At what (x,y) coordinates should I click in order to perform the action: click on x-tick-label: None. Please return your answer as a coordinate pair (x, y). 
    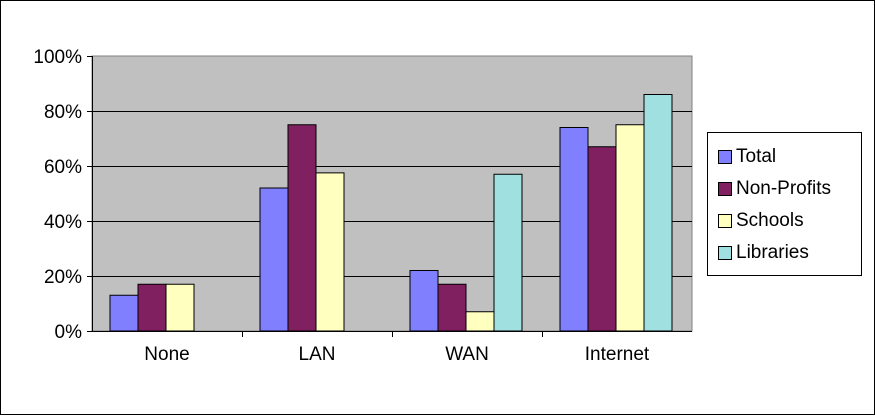
    Looking at the image, I should click on (166, 354).